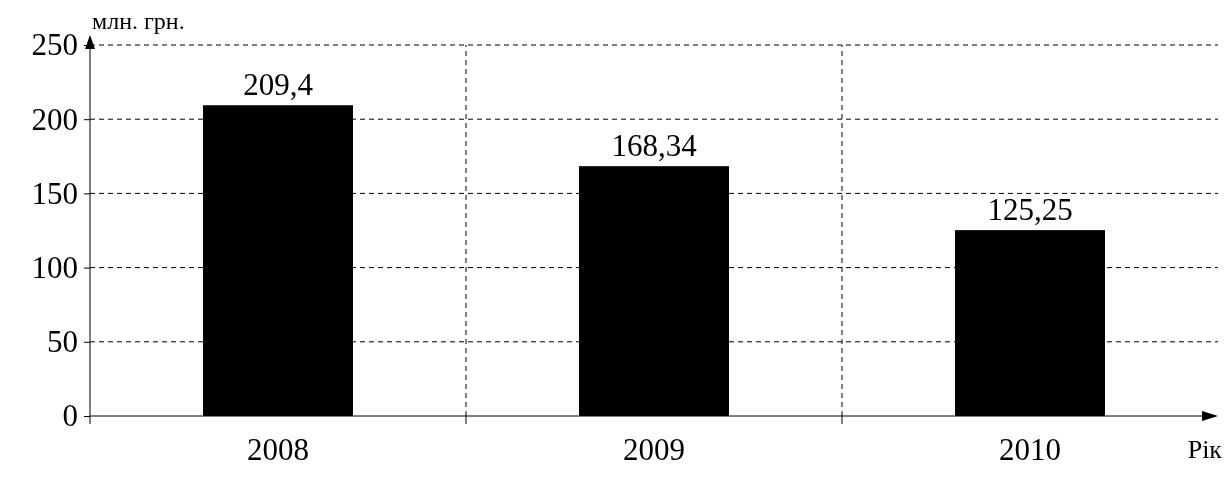  What do you see at coordinates (278, 450) in the screenshot?
I see `x-tick-label: 2008` at bounding box center [278, 450].